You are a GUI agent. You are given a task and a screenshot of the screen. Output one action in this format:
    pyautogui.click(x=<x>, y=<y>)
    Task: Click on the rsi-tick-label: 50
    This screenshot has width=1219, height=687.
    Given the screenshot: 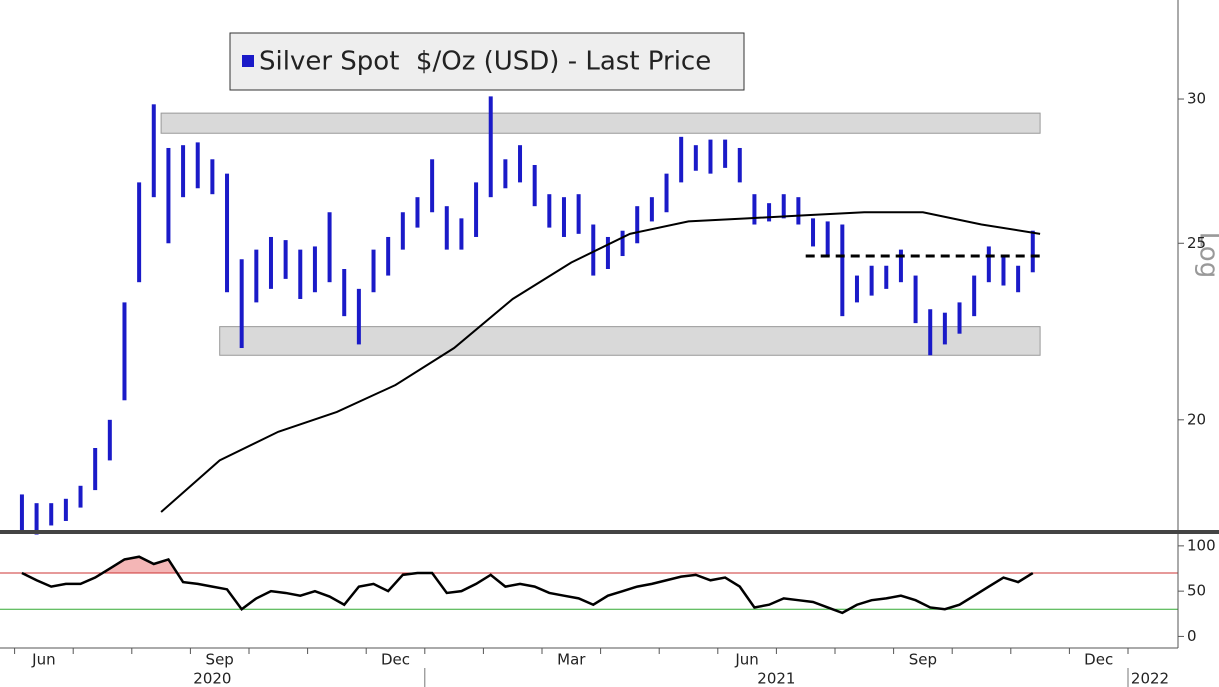 What is the action you would take?
    pyautogui.click(x=1196, y=591)
    